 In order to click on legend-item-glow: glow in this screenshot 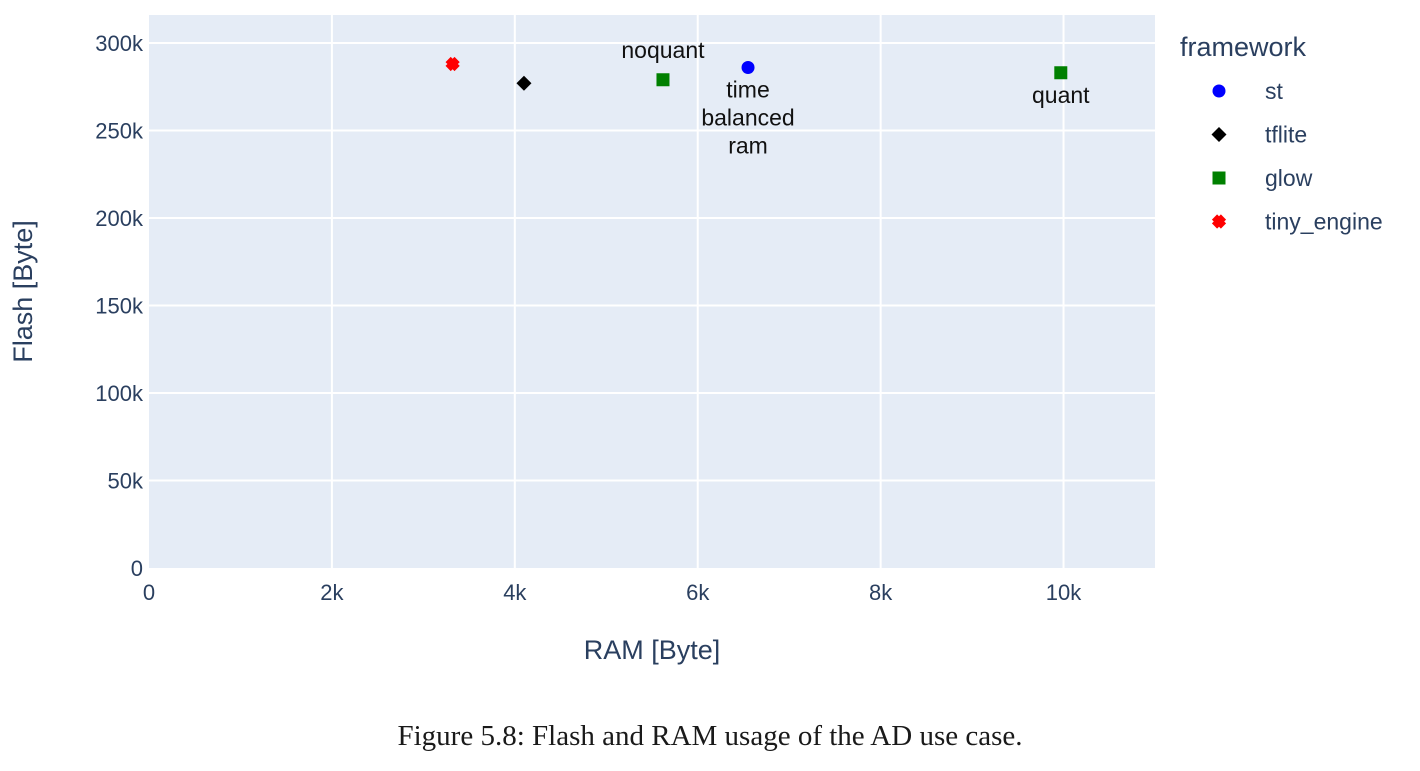, I will do `click(1289, 178)`.